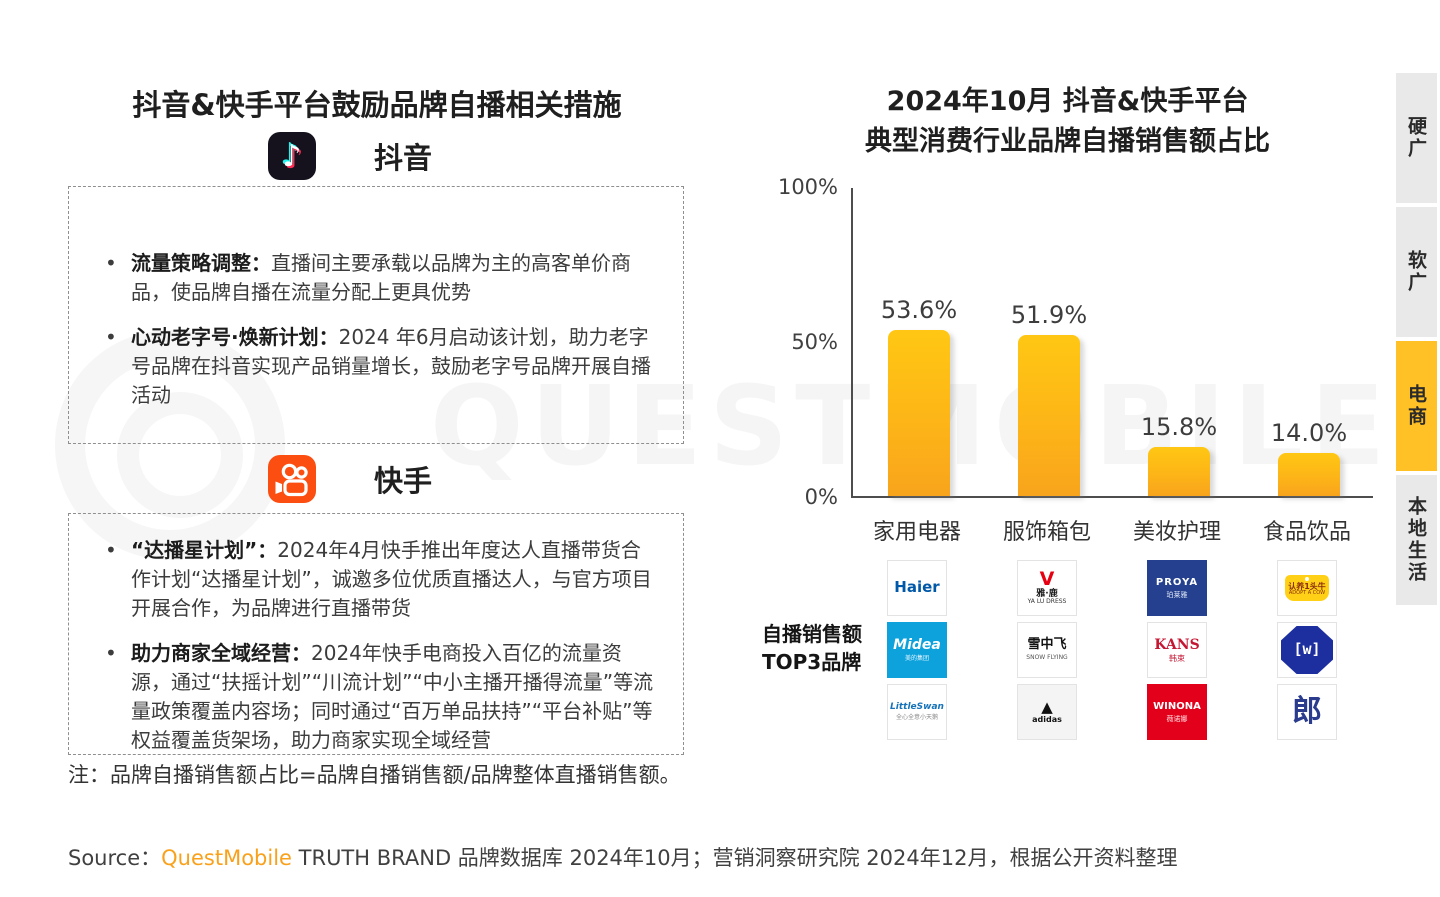  What do you see at coordinates (1047, 578) in the screenshot?
I see `brand-tile-text: V` at bounding box center [1047, 578].